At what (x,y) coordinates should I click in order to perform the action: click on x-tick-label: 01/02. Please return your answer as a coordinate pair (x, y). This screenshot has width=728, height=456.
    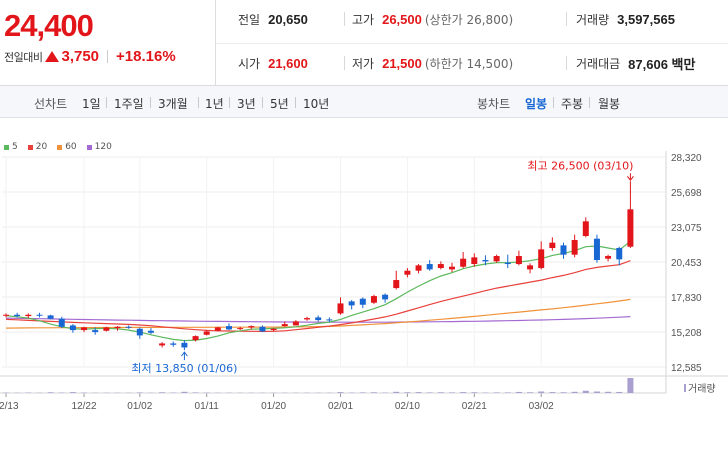
    Looking at the image, I should click on (139, 406).